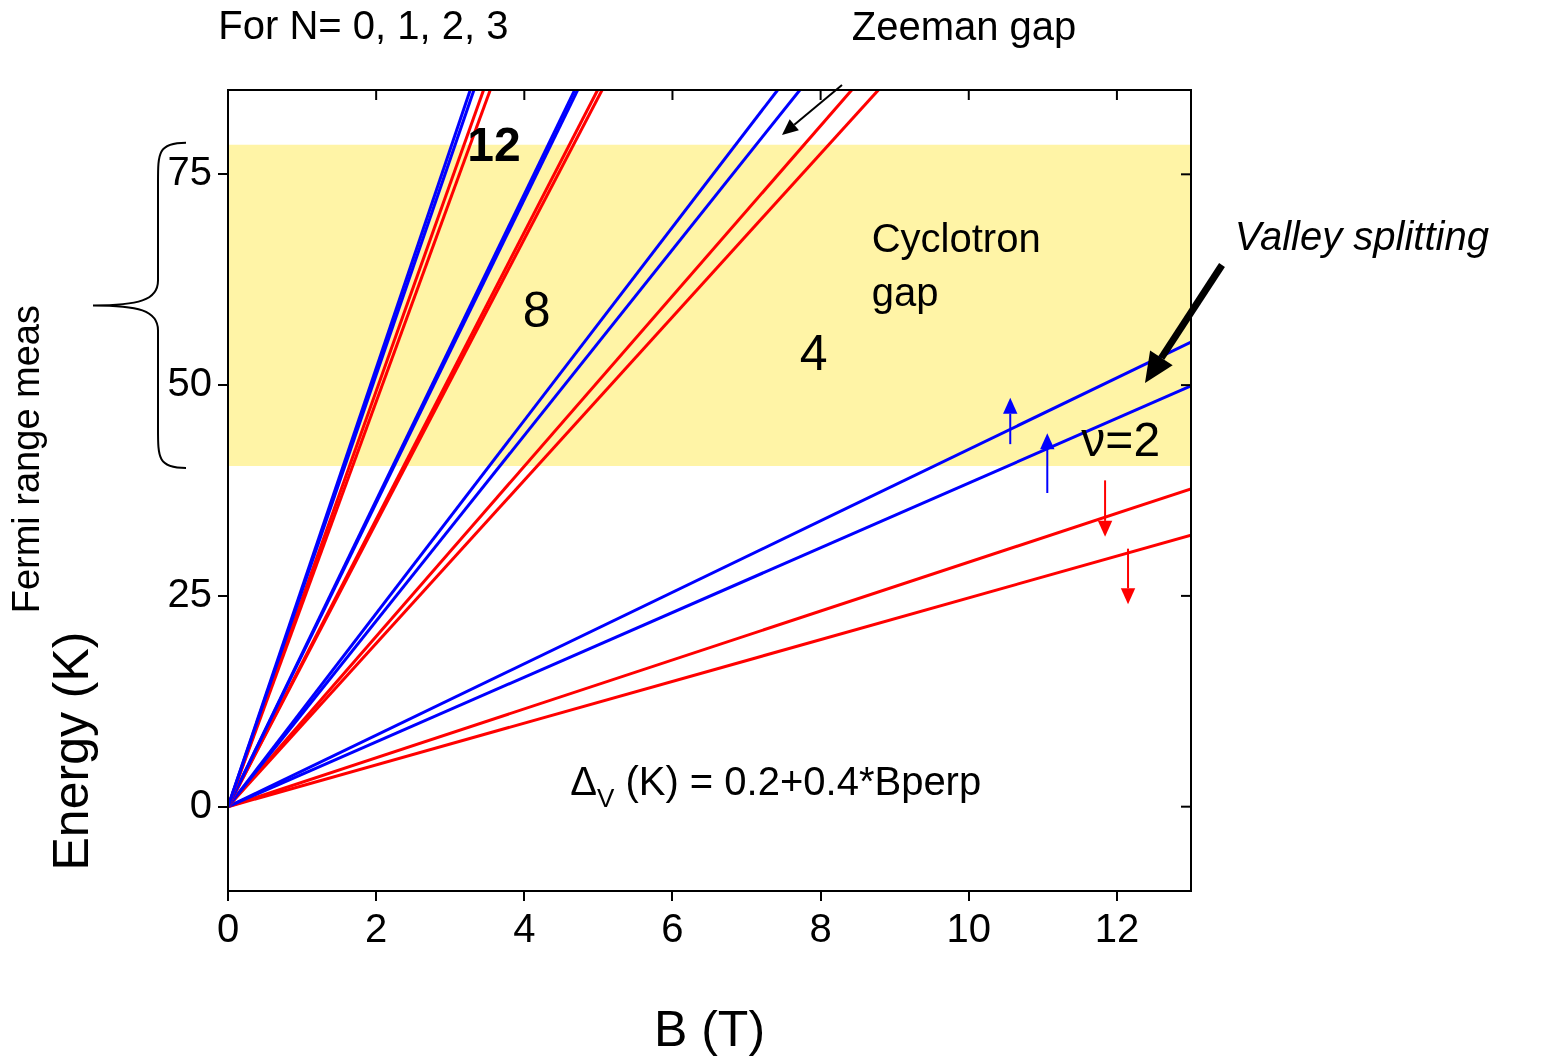  I want to click on x-axis-title: B (T), so click(709, 1029).